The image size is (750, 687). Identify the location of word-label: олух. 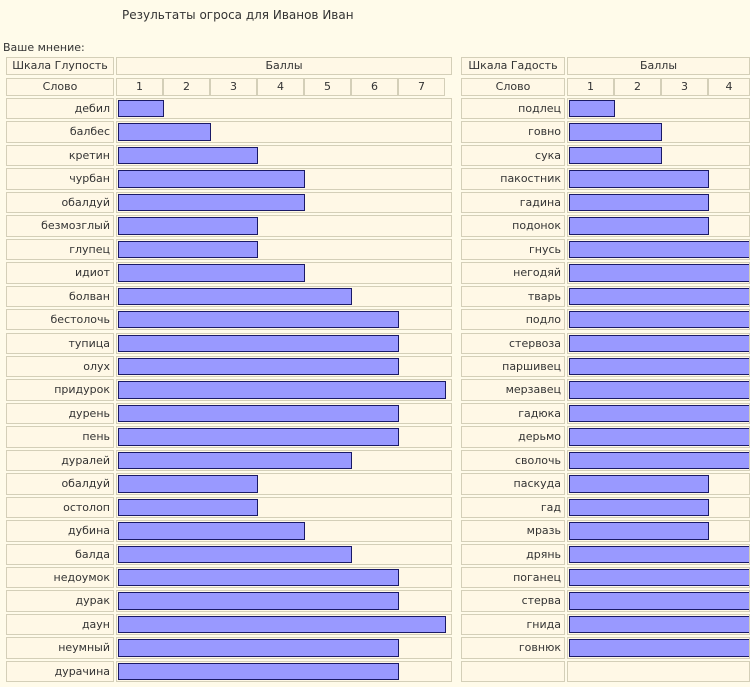
(60, 366).